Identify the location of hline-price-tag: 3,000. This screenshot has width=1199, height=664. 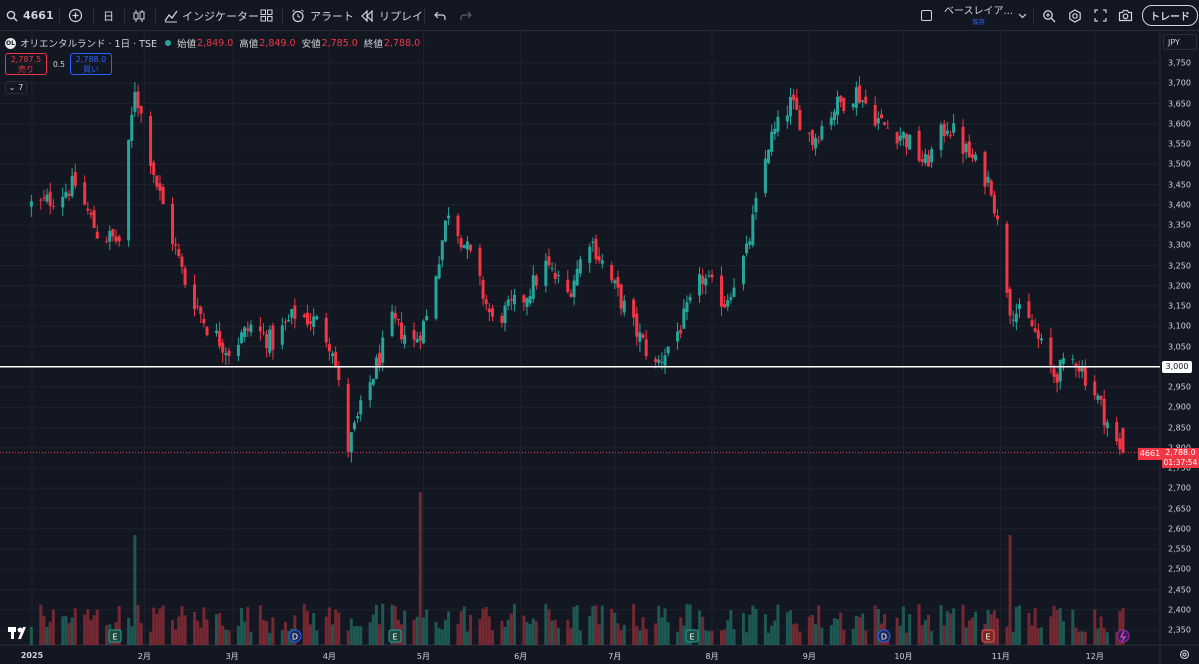
(1177, 367).